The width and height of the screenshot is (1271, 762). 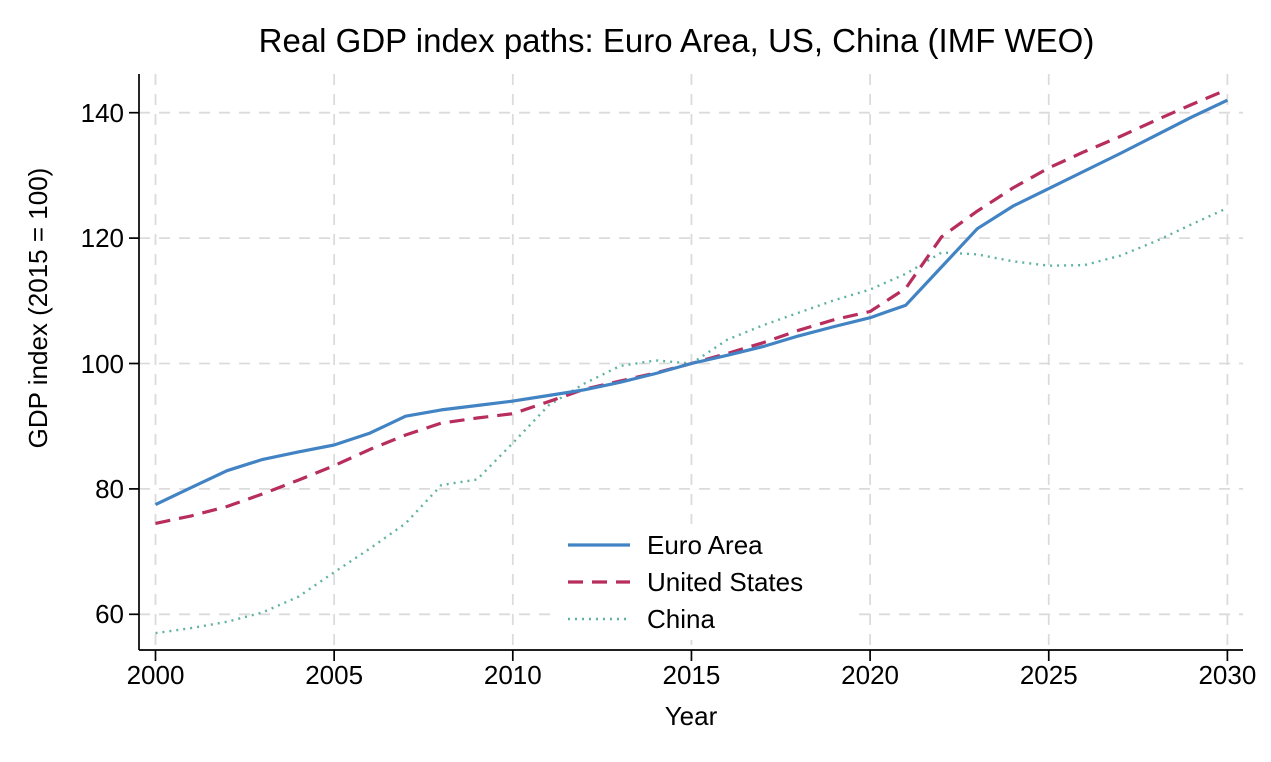 I want to click on x-tick-label: 2015, so click(x=691, y=675).